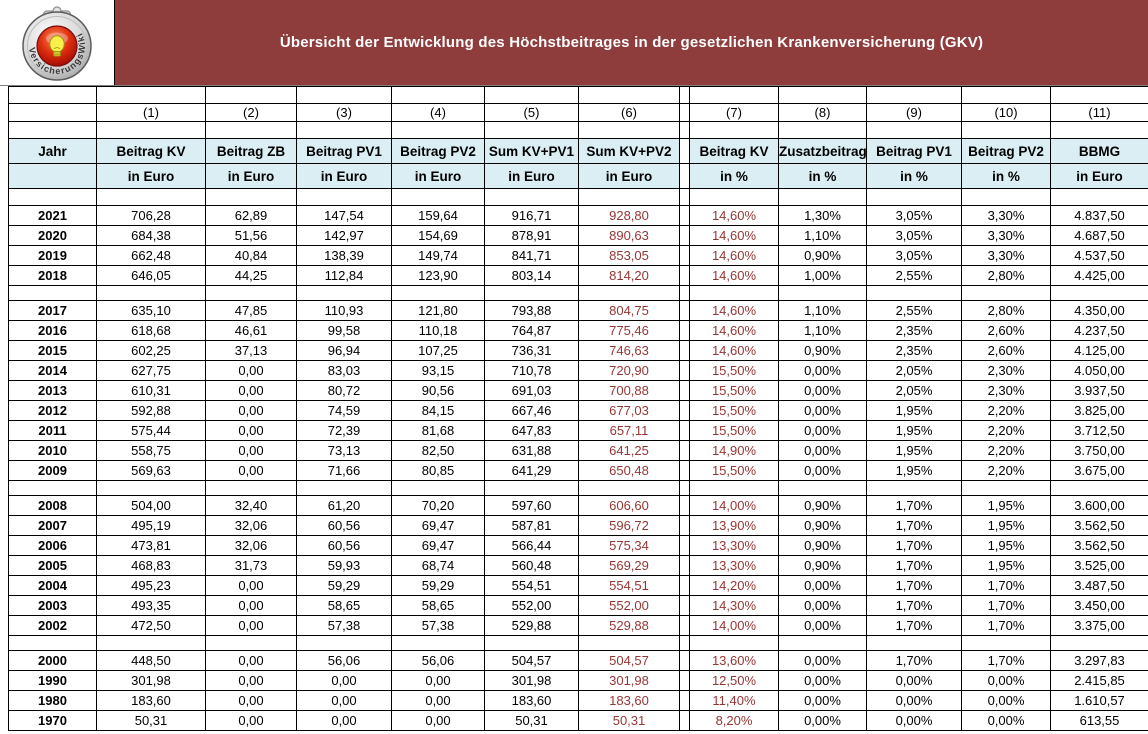 The image size is (1148, 734). Describe the element at coordinates (578, 95) in the screenshot. I see `spacer-row` at that location.